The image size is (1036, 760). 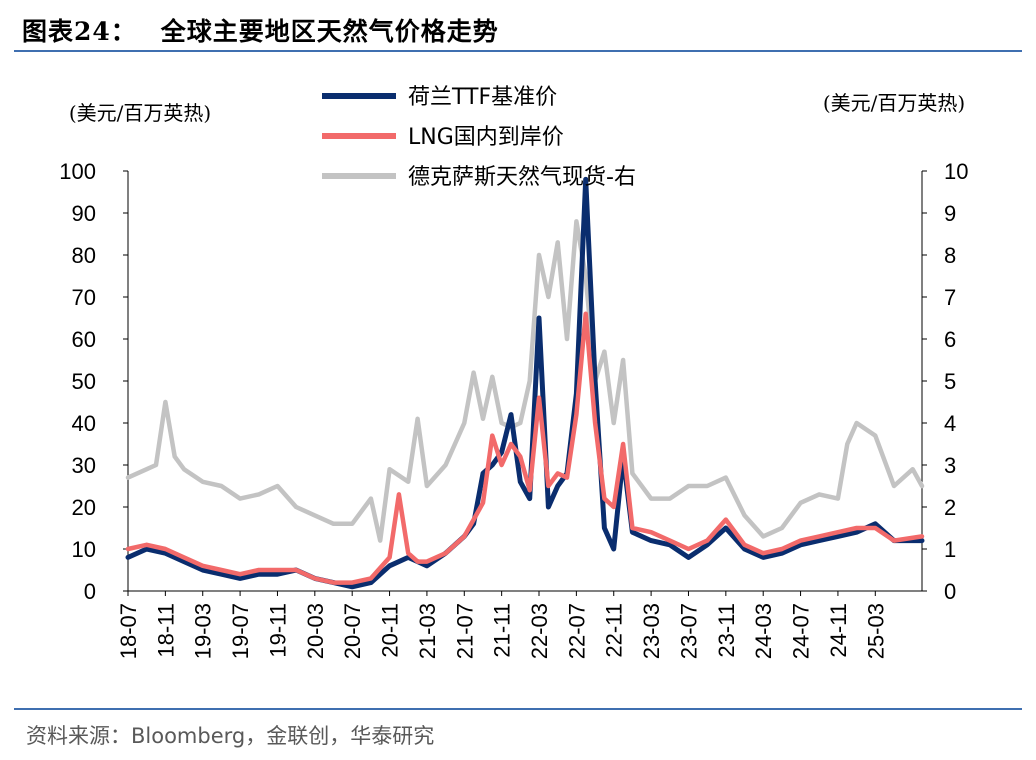 I want to click on x-tick-label: 23-03, so click(x=651, y=631).